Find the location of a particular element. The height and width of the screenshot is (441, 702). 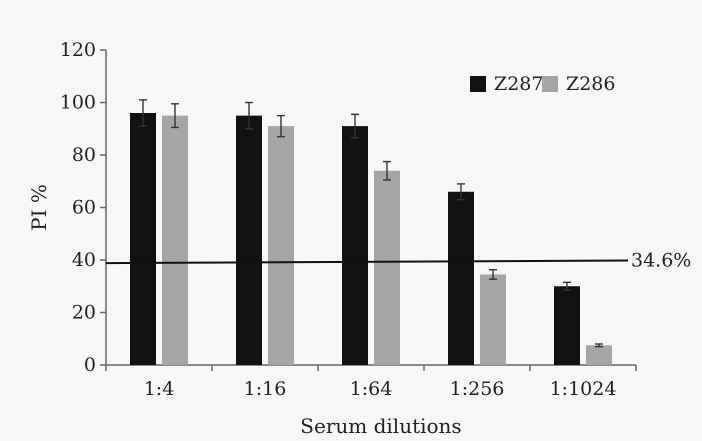

x-tick-label: 1:64 is located at coordinates (371, 389).